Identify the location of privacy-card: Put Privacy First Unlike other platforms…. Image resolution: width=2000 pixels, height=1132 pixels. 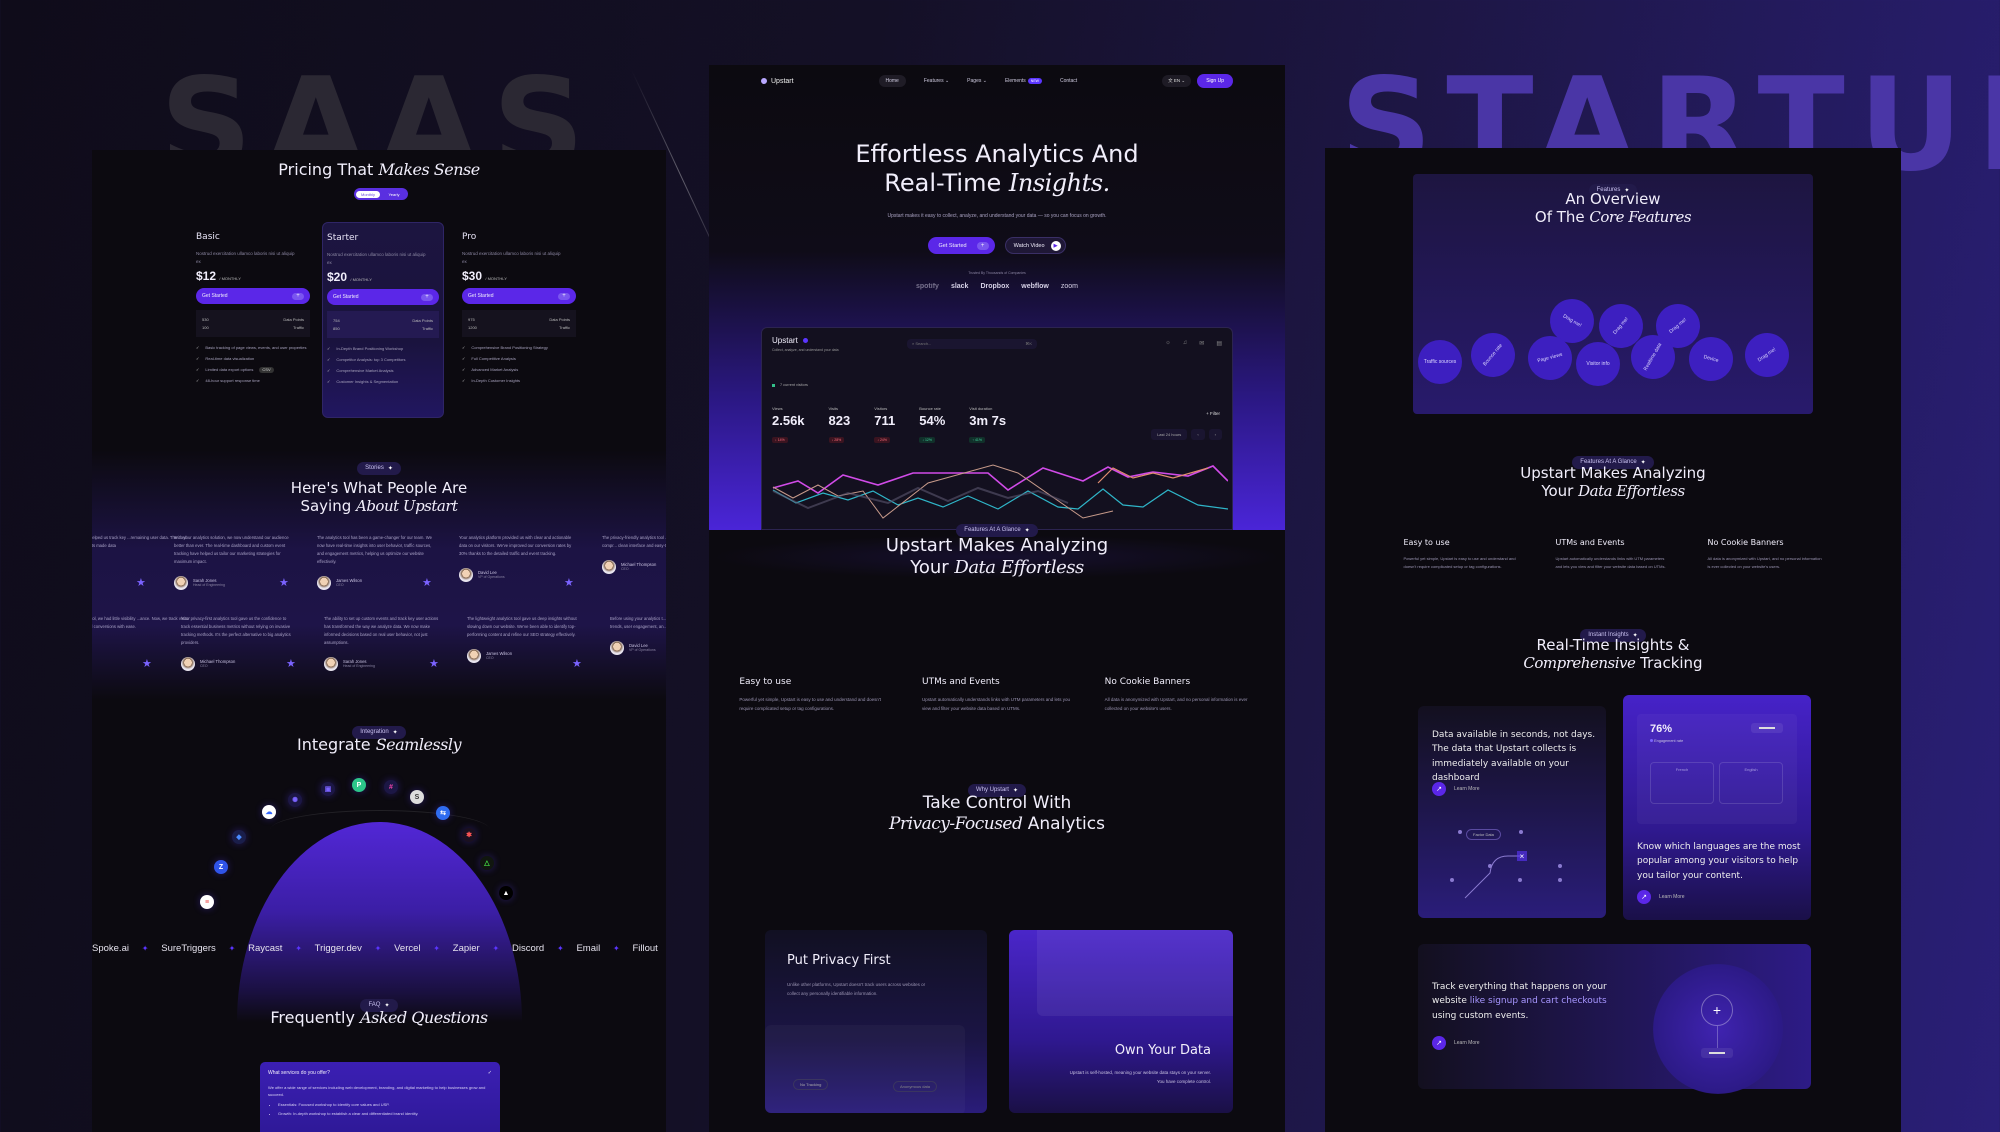
(876, 1021).